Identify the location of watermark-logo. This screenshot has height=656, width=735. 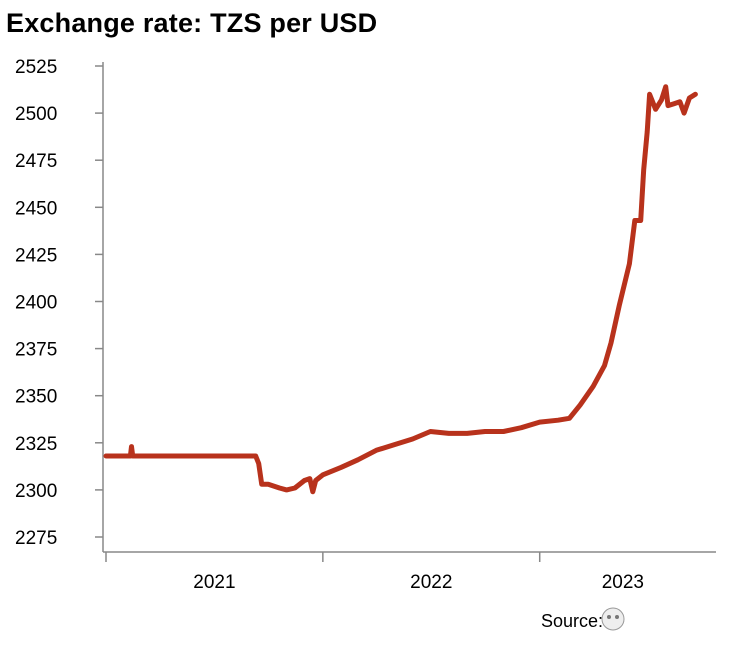
(613, 619).